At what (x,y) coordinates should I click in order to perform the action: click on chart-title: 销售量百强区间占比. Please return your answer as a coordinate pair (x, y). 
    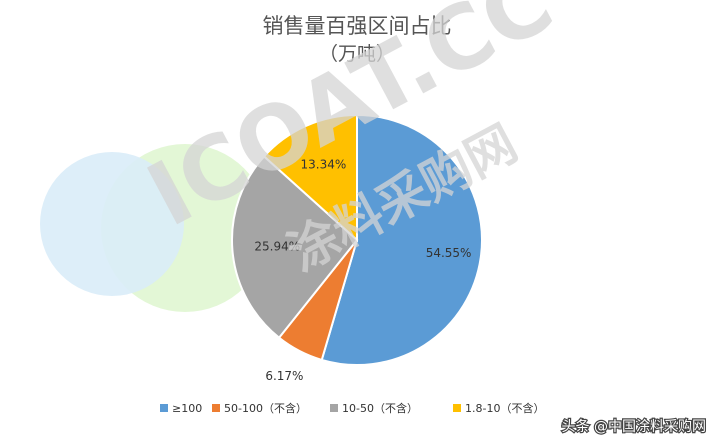
    Looking at the image, I should click on (357, 26).